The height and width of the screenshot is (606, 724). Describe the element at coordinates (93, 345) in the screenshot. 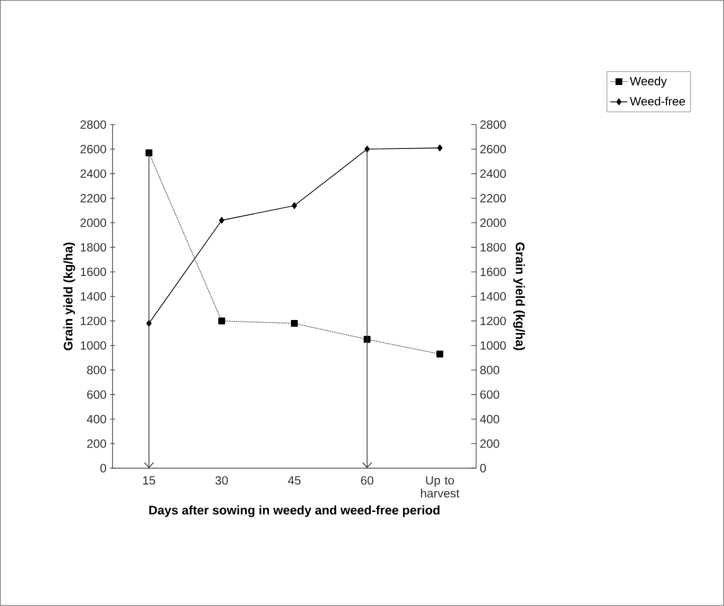

I see `y-tick-label: 1000` at that location.